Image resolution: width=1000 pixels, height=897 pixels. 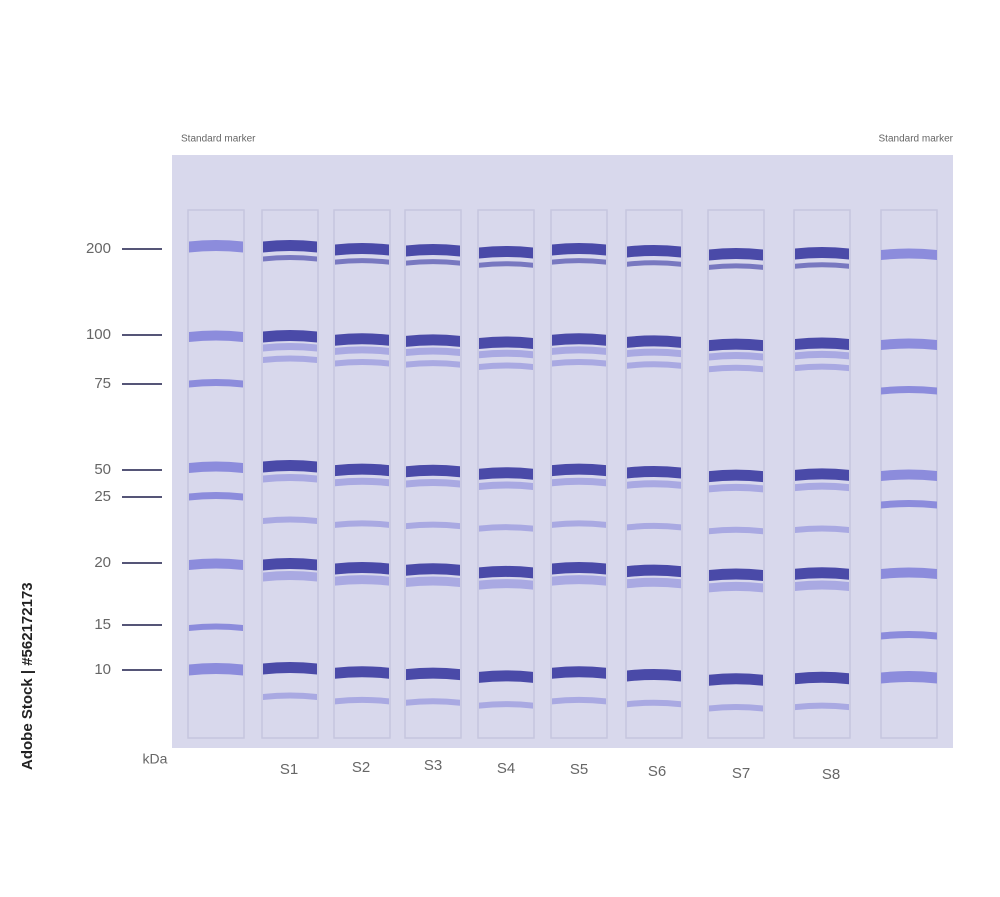 What do you see at coordinates (579, 769) in the screenshot?
I see `sample-label: S5` at bounding box center [579, 769].